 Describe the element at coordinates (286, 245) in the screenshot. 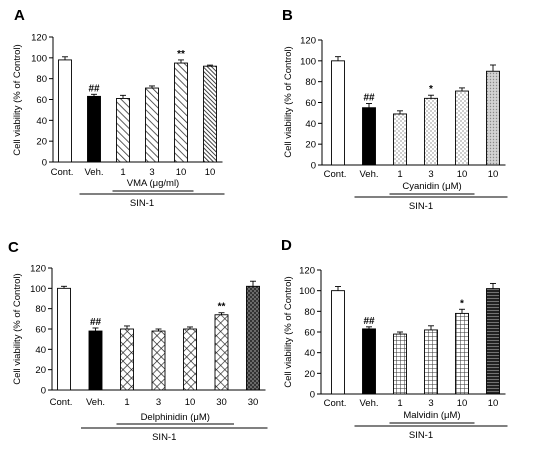

I see `panel-letter: D` at that location.